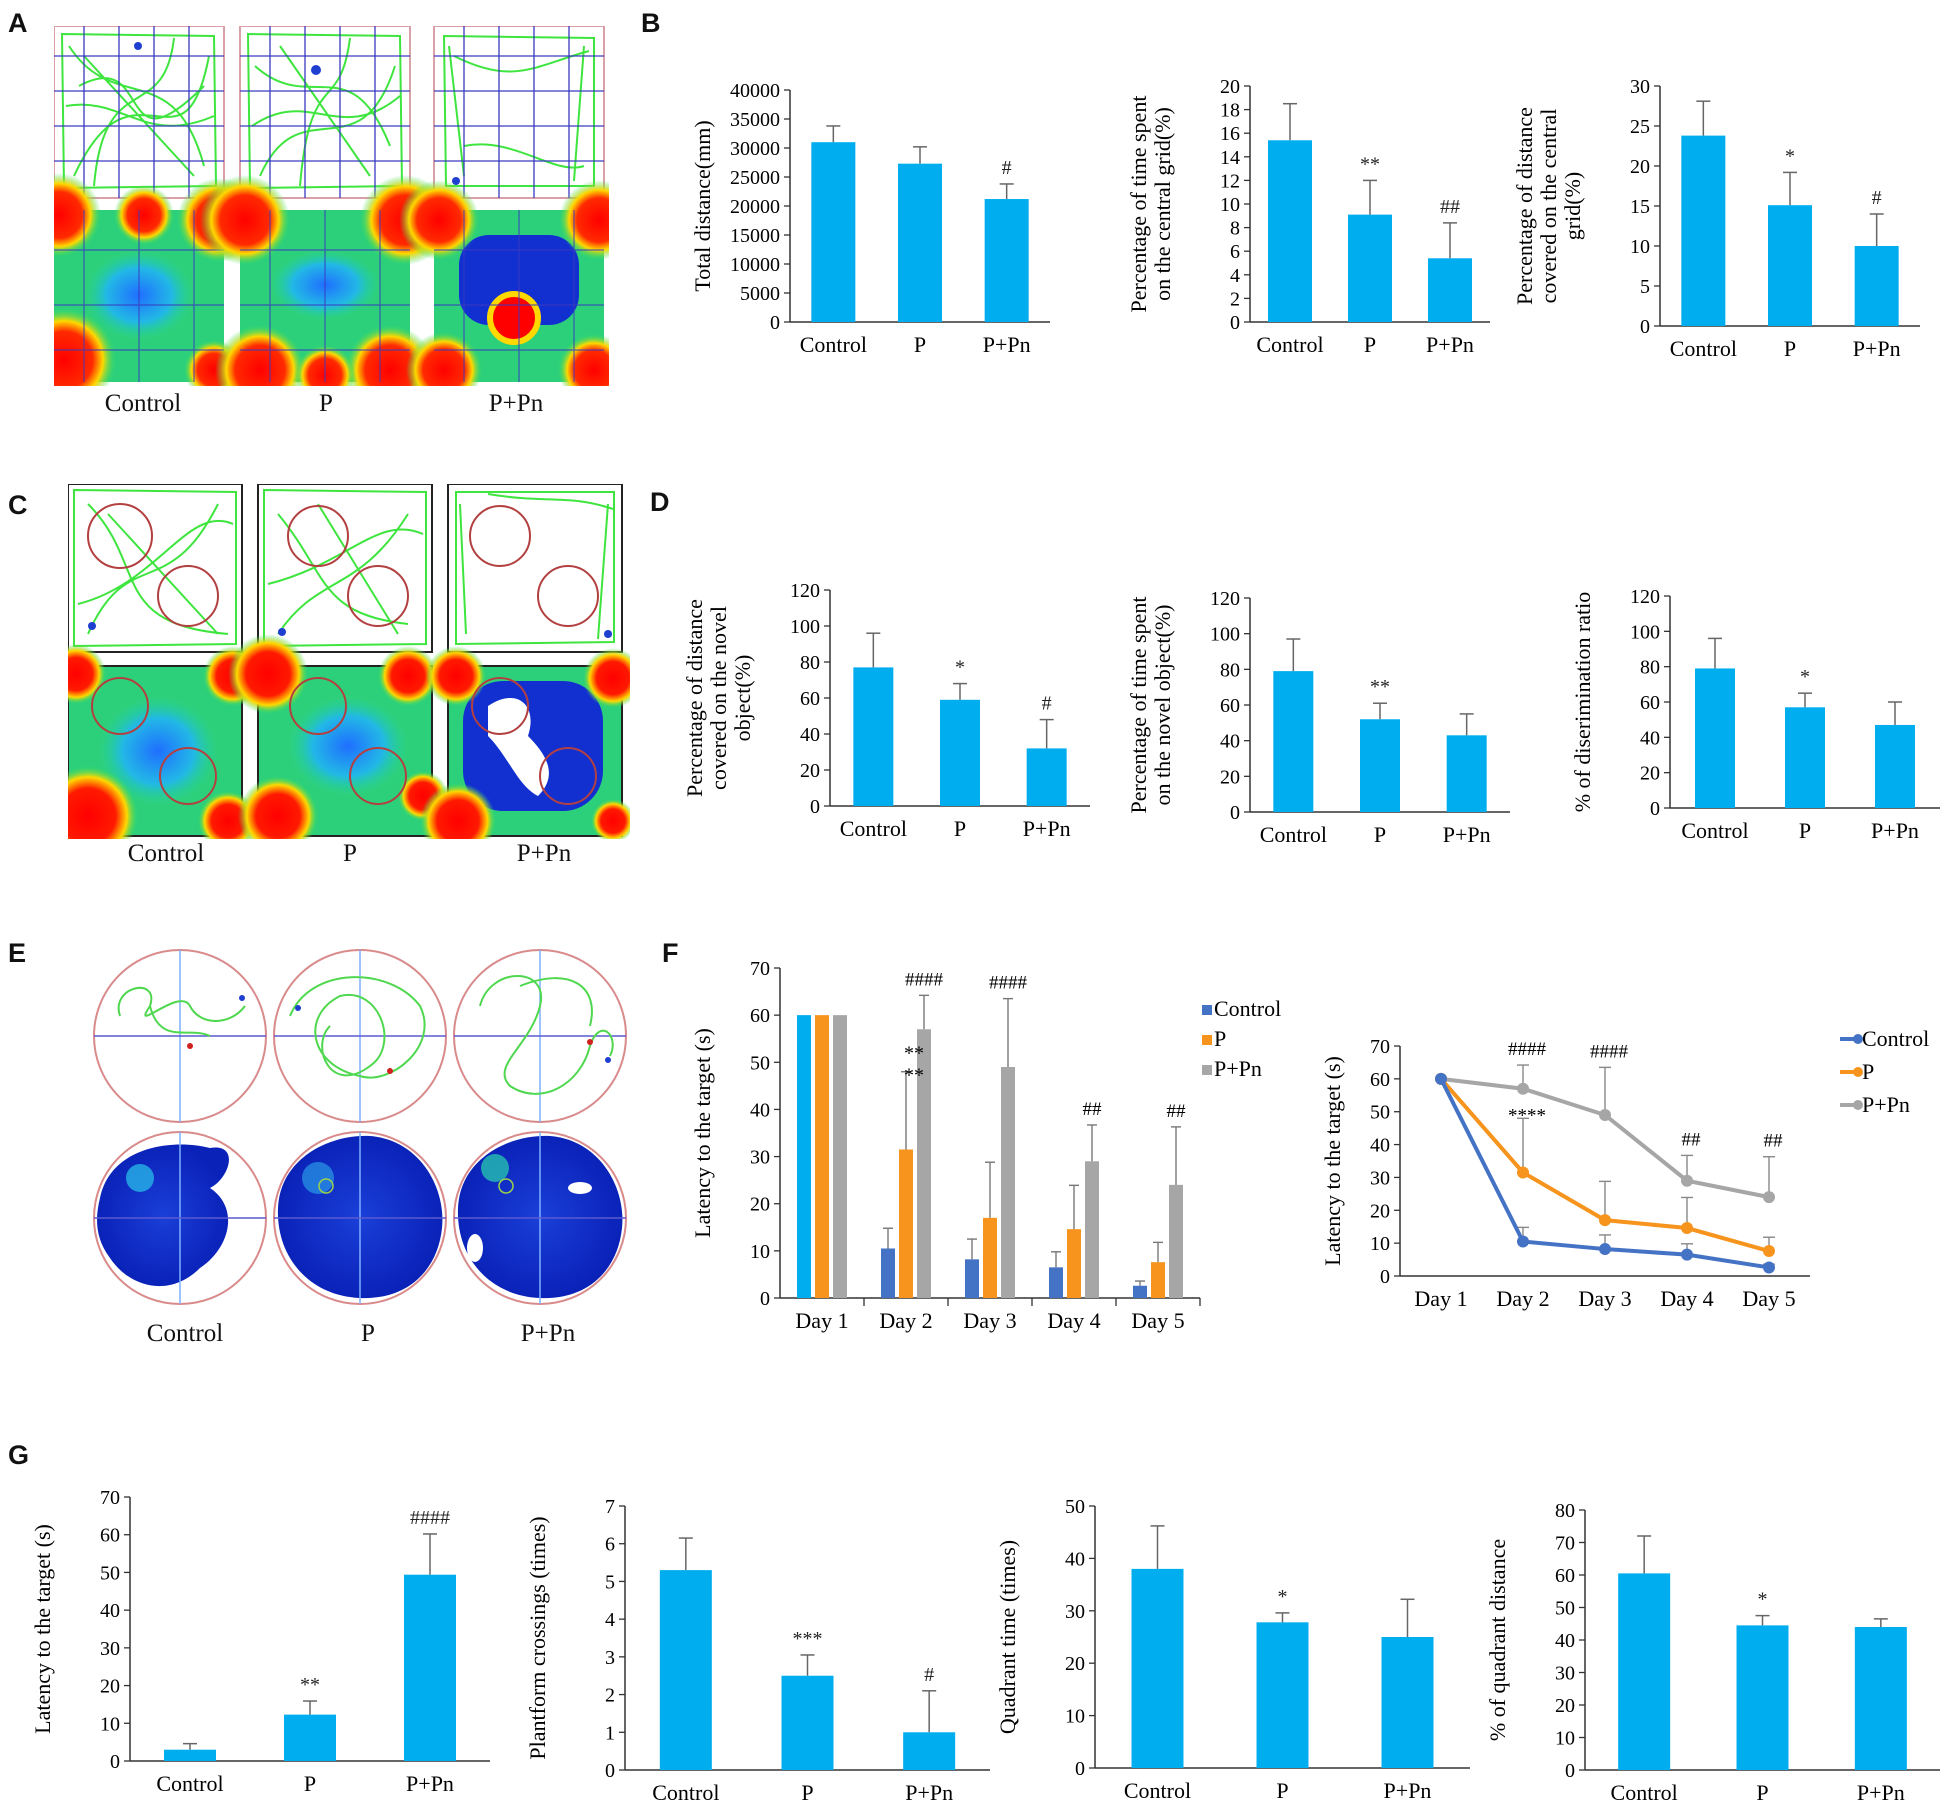 The width and height of the screenshot is (1956, 1815). What do you see at coordinates (1283, 1597) in the screenshot?
I see `significance-label: *` at bounding box center [1283, 1597].